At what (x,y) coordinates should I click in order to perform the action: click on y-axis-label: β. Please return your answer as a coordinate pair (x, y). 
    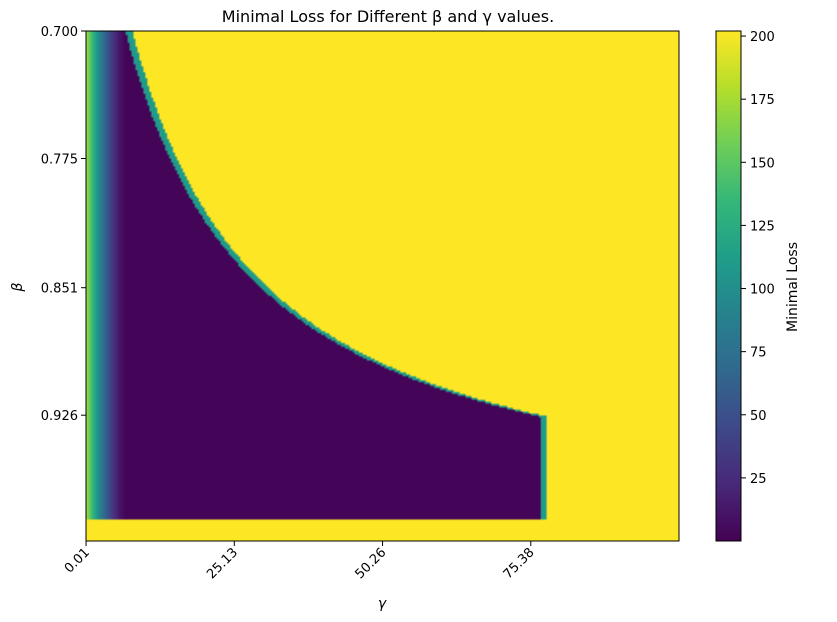
    Looking at the image, I should click on (18, 287).